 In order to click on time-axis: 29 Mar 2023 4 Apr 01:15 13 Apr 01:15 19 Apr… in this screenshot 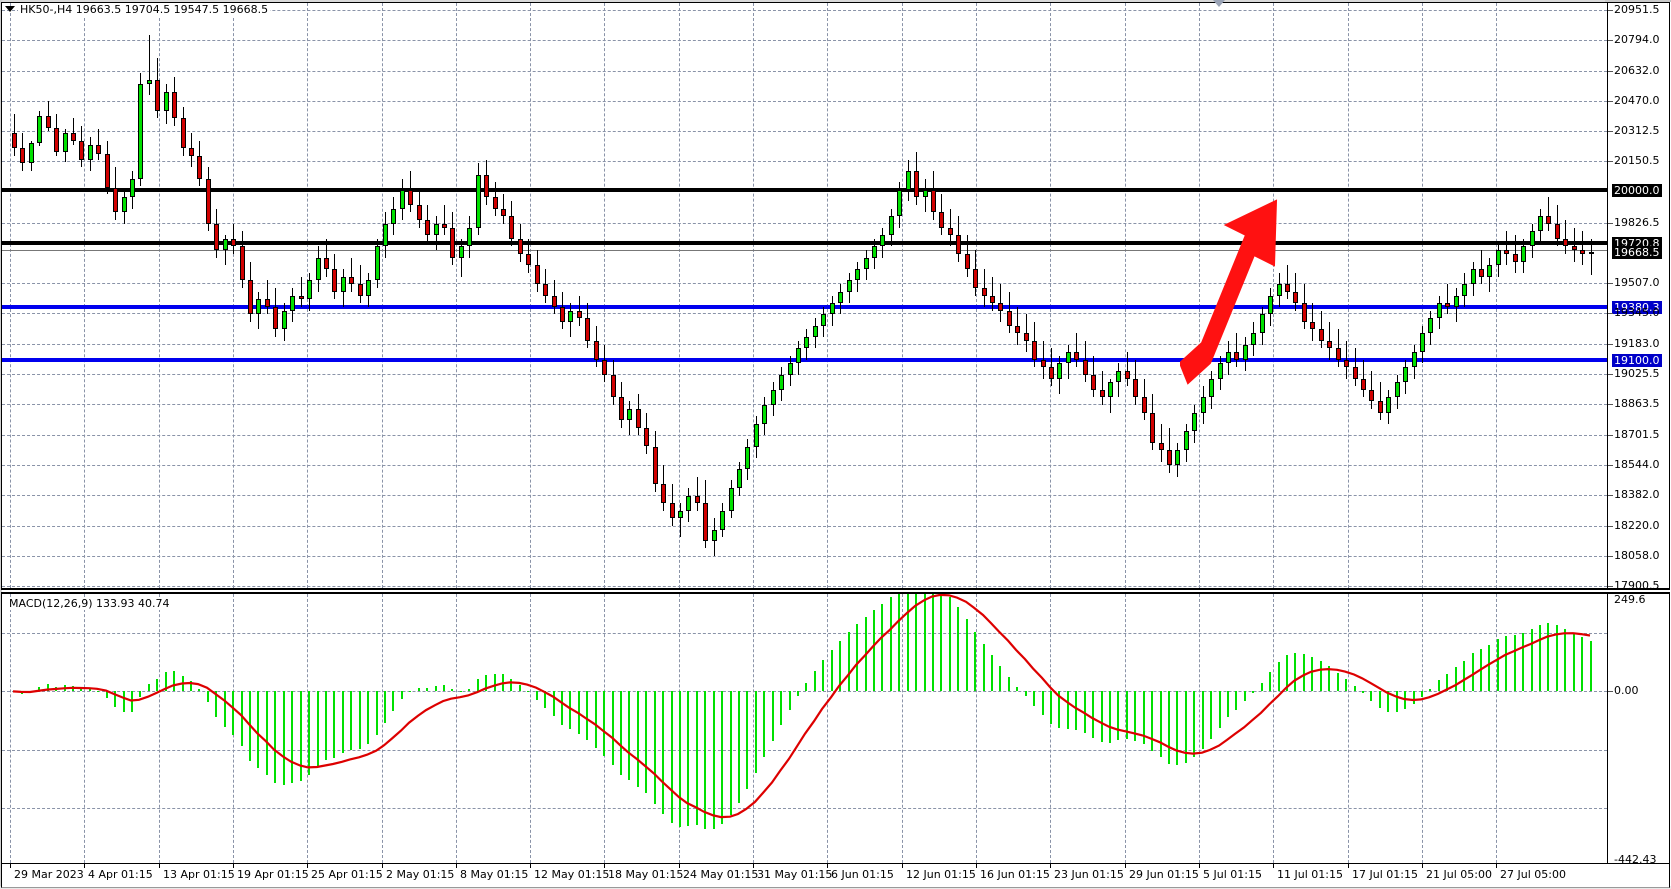, I will do `click(835, 876)`.